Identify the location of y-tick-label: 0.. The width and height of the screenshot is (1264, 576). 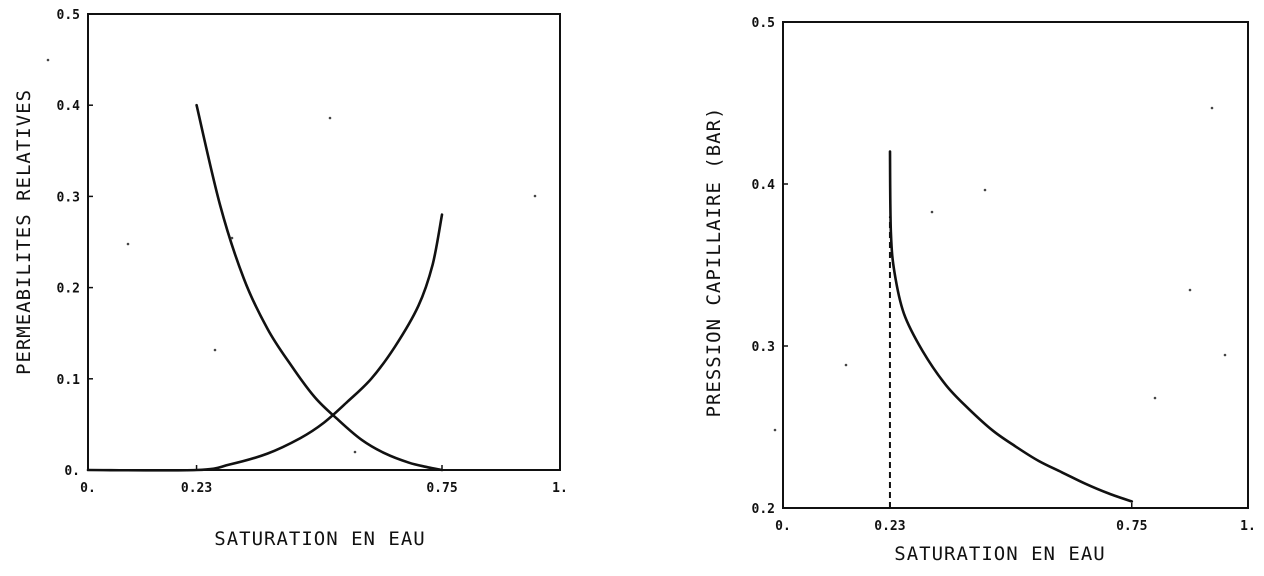
(72, 471).